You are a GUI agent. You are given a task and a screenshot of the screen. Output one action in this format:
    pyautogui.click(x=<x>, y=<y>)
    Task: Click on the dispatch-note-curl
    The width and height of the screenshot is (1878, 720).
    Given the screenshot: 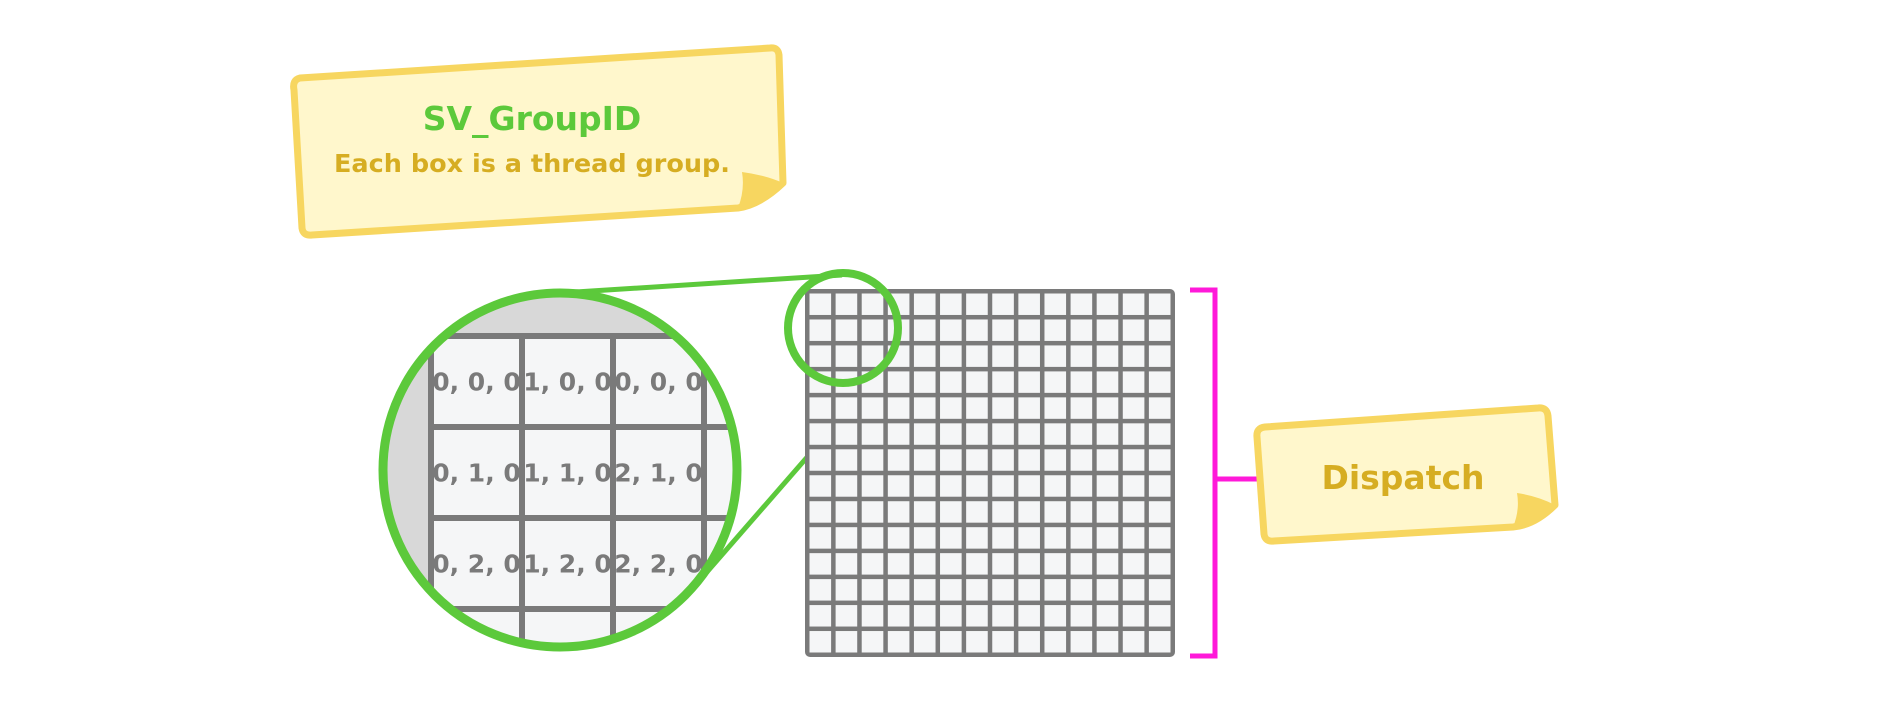 What is the action you would take?
    pyautogui.click(x=1534, y=510)
    